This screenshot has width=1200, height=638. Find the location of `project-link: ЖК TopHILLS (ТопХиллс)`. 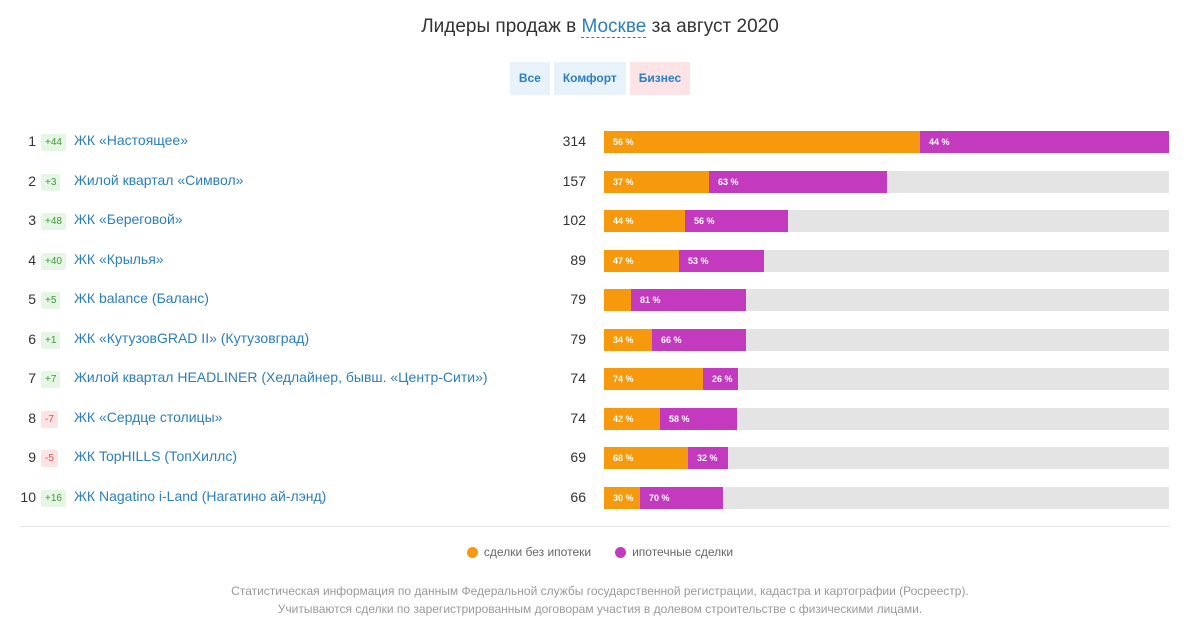

project-link: ЖК TopHILLS (ТопХиллс) is located at coordinates (155, 456).